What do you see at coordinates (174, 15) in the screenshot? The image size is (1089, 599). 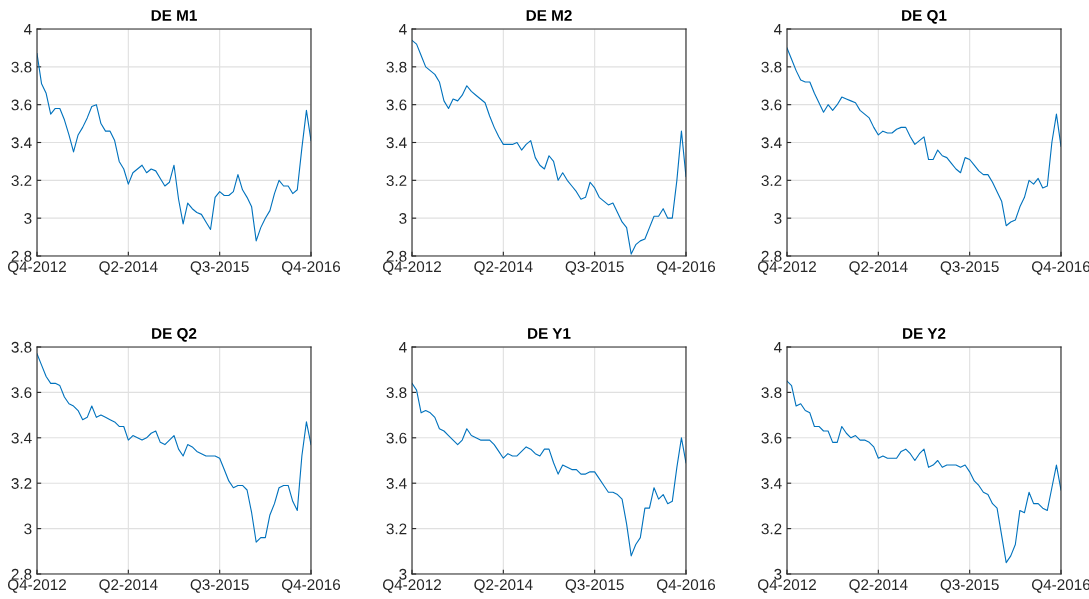 I see `chart-title: DE M1` at bounding box center [174, 15].